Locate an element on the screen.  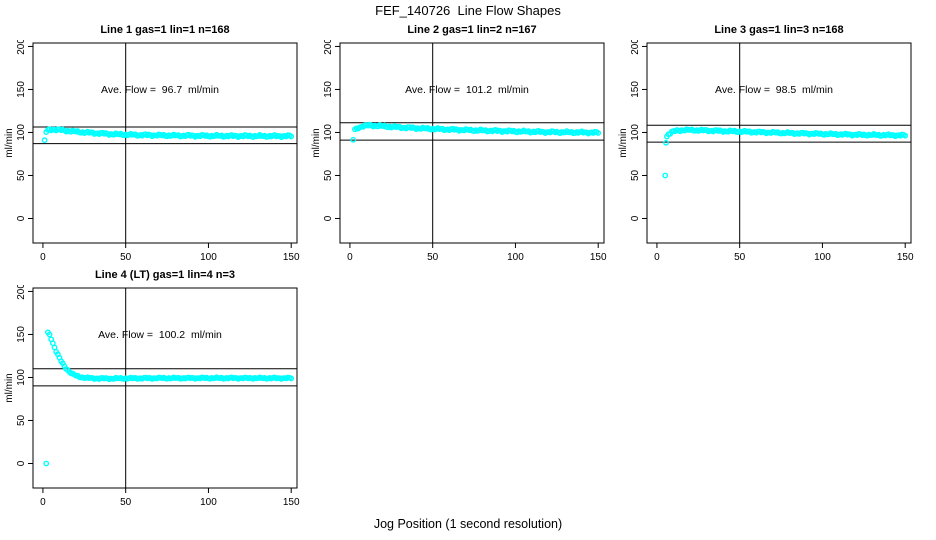
subplot-title: Line 3 gas=1 lin=3 n=168 is located at coordinates (779, 30).